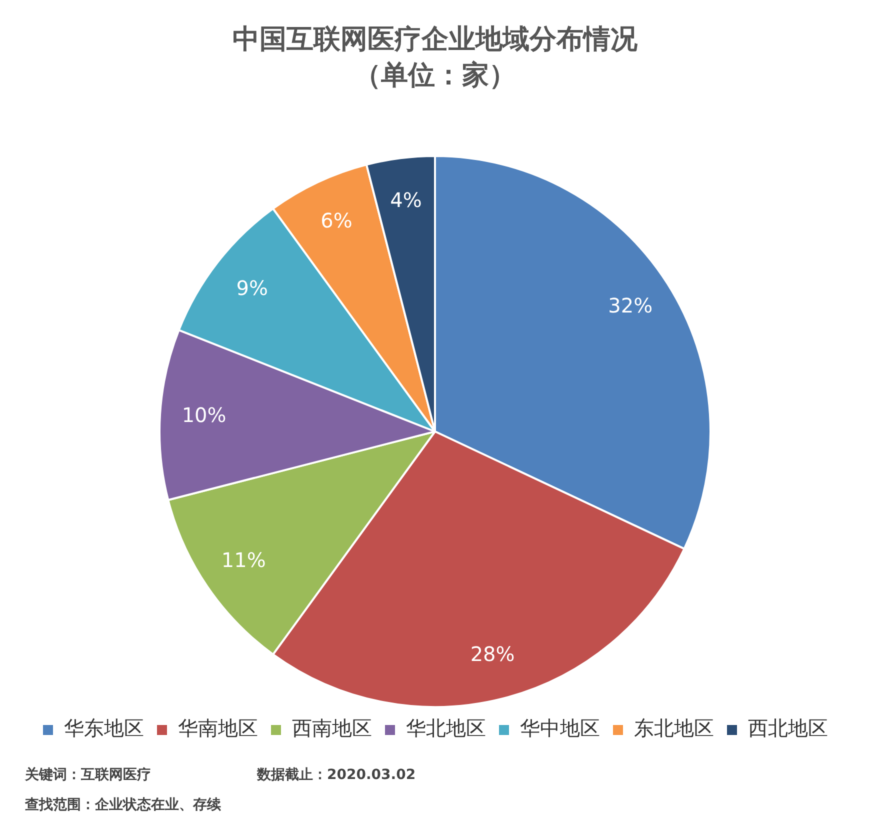 The image size is (870, 827). What do you see at coordinates (252, 288) in the screenshot?
I see `data-label: 9%` at bounding box center [252, 288].